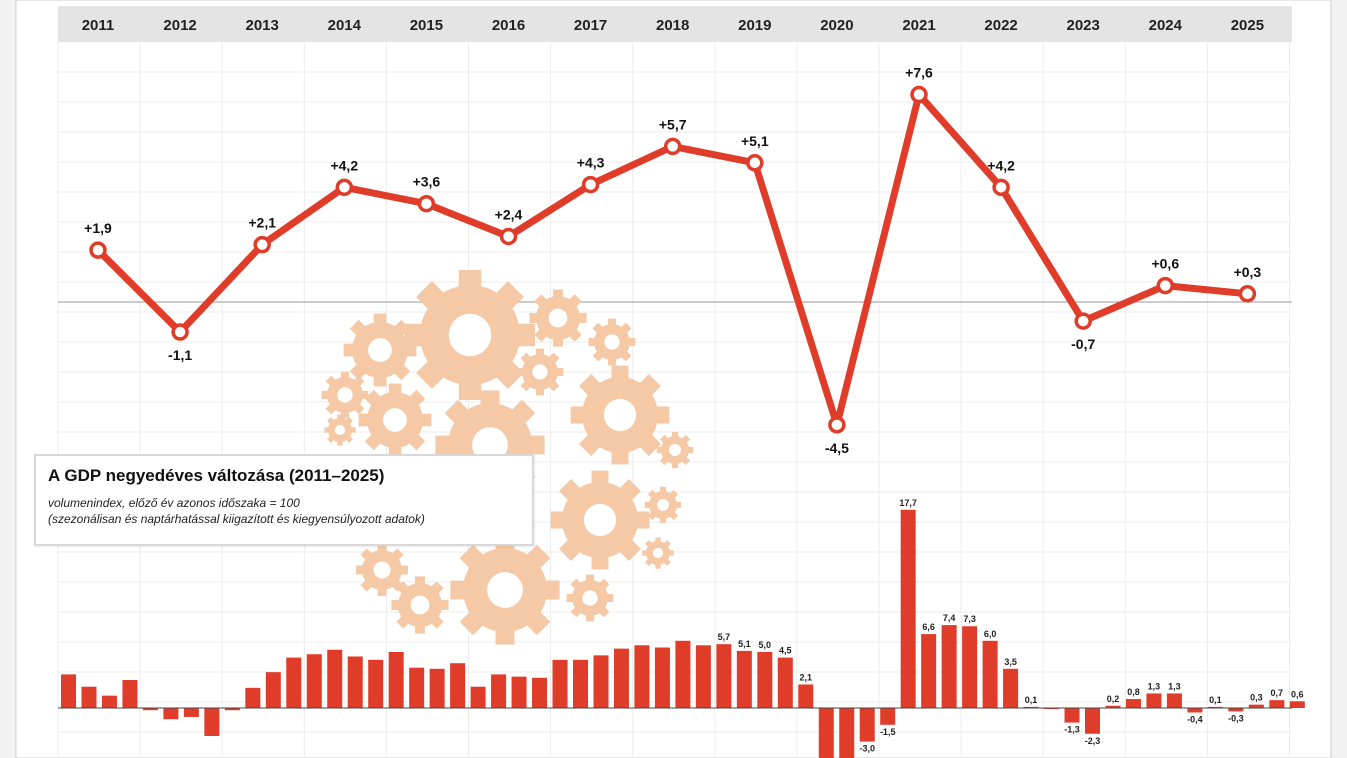 The width and height of the screenshot is (1347, 758). Describe the element at coordinates (1083, 344) in the screenshot. I see `annual-value-label: -0,7` at that location.